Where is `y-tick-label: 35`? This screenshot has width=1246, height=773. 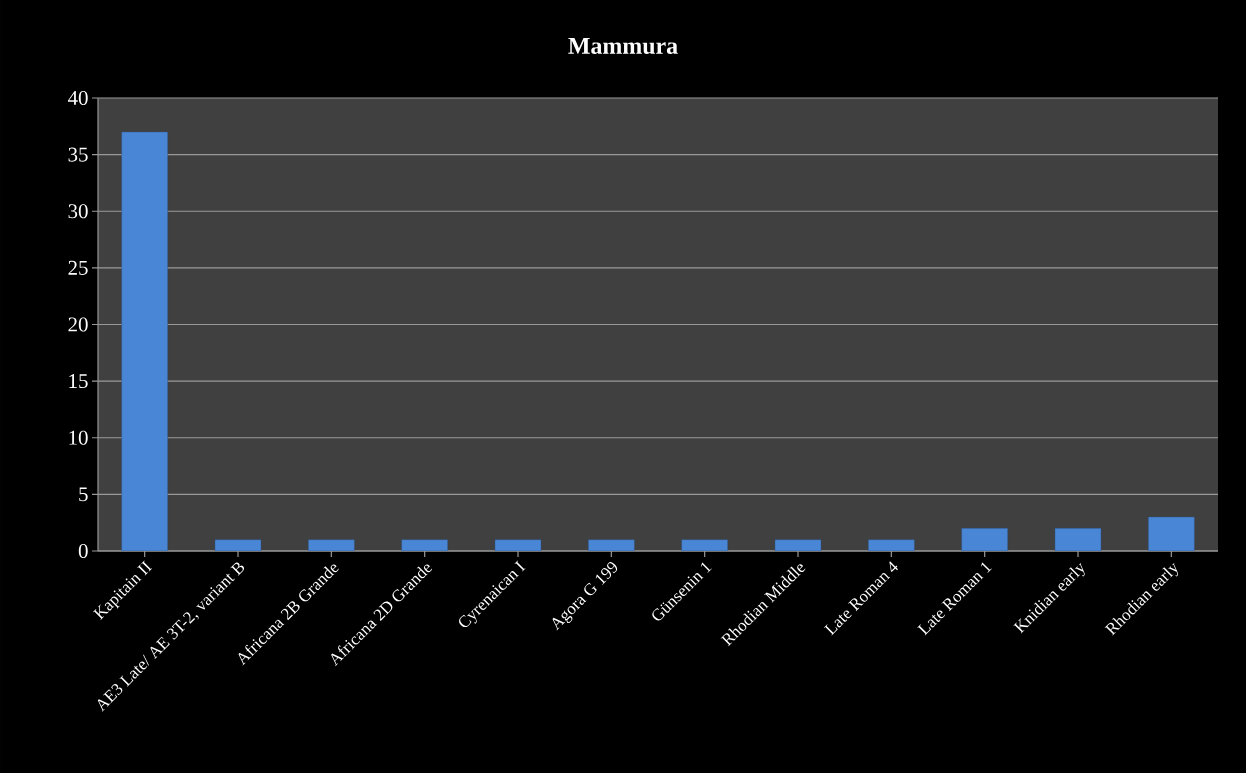
y-tick-label: 35 is located at coordinates (78, 154).